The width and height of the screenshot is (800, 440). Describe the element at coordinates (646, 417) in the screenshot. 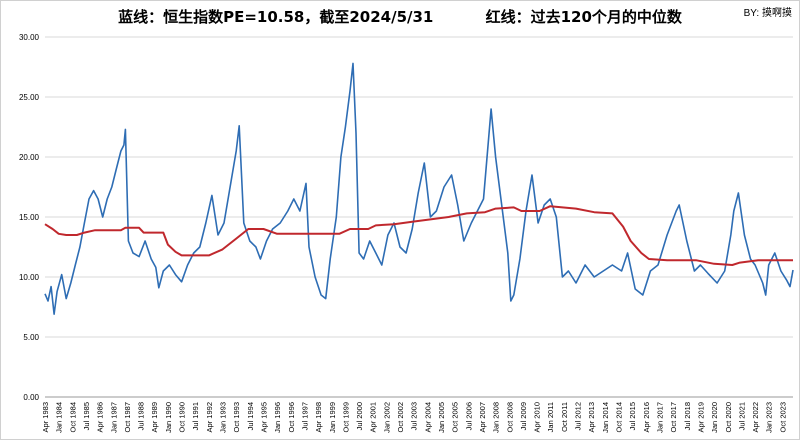

I see `x-tick-label: Apr 2016` at that location.